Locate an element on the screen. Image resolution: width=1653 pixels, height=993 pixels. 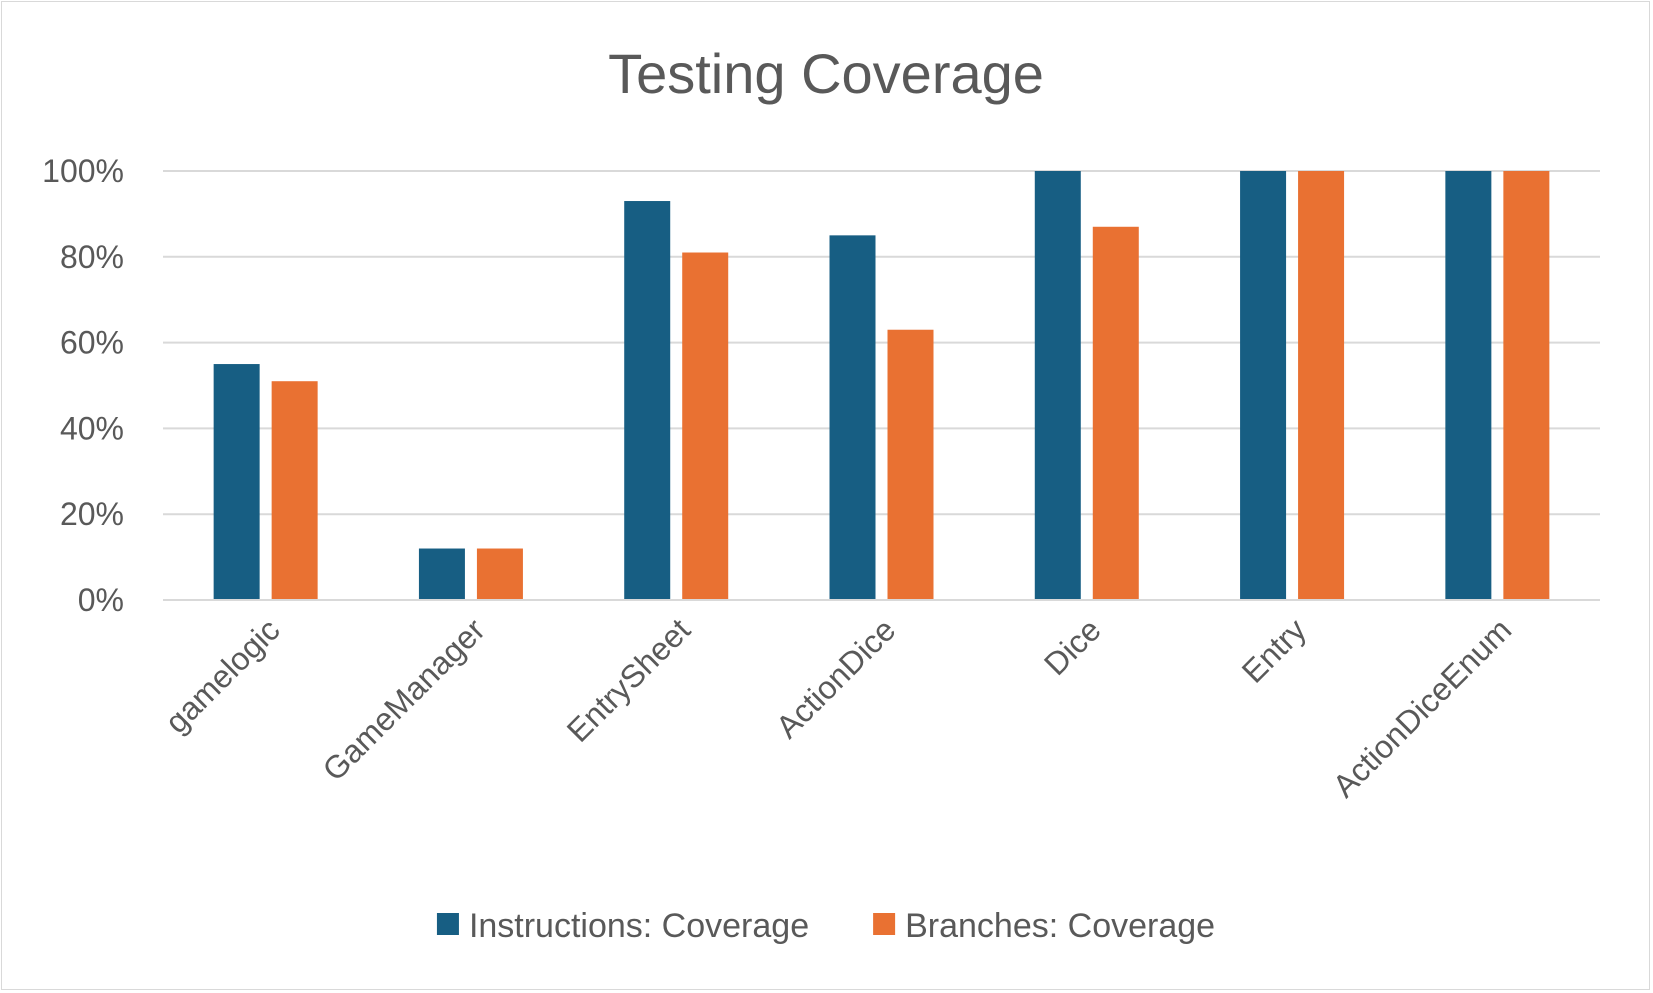
legend-label: Instructions: Coverage is located at coordinates (639, 926).